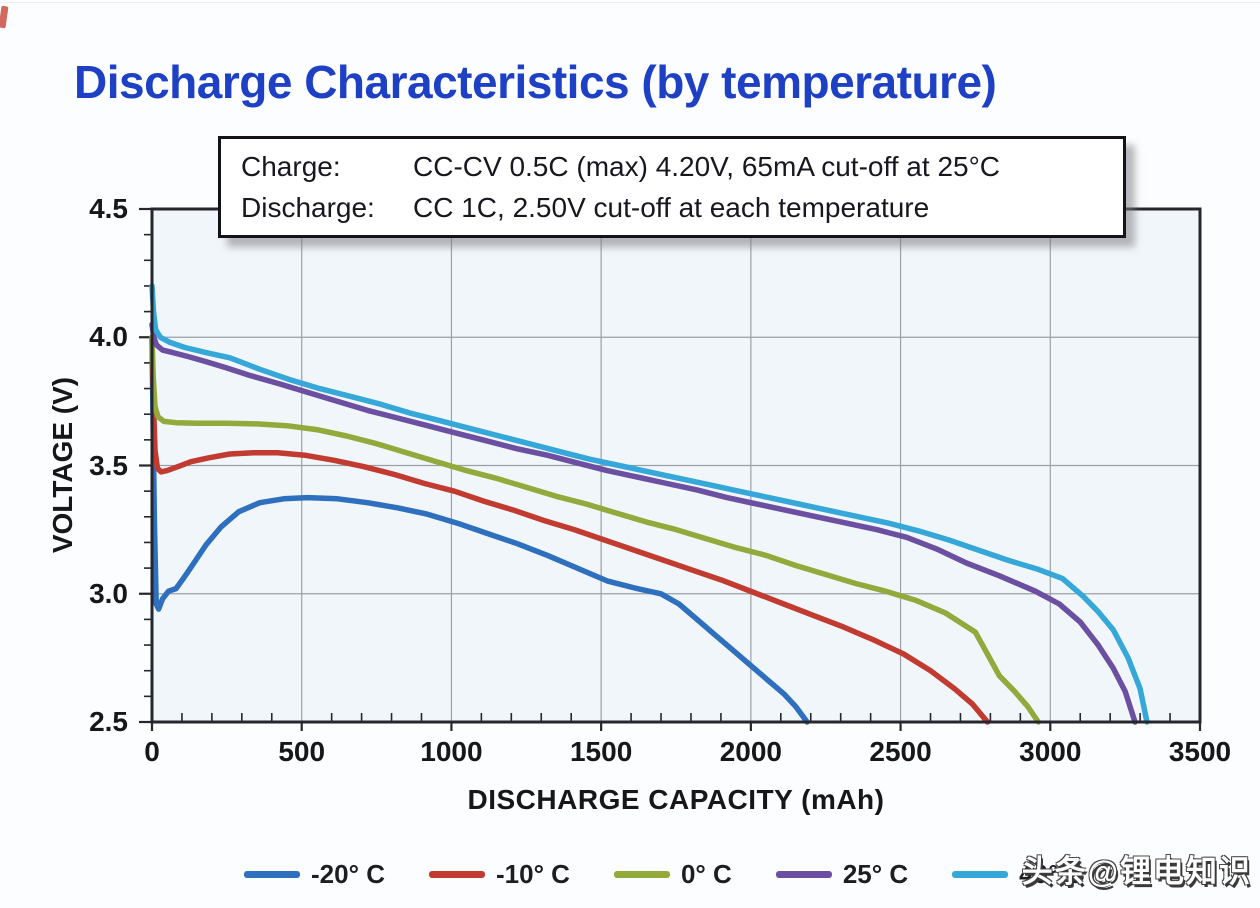 The image size is (1260, 908). What do you see at coordinates (875, 873) in the screenshot?
I see `legend-label: 25° C` at bounding box center [875, 873].